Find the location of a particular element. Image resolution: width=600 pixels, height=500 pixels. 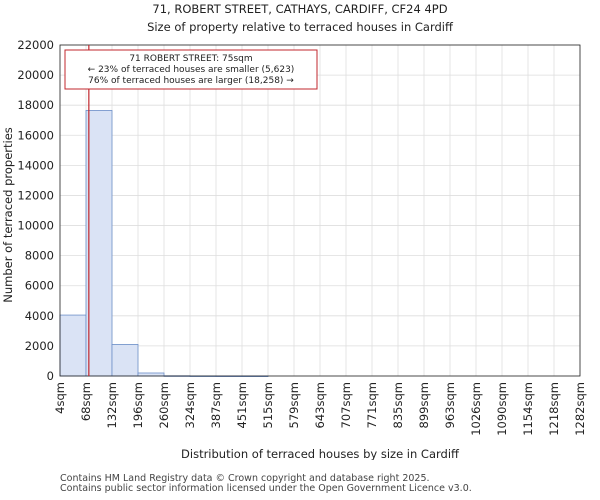

y-tick-label: 6000 is located at coordinates (39, 286).